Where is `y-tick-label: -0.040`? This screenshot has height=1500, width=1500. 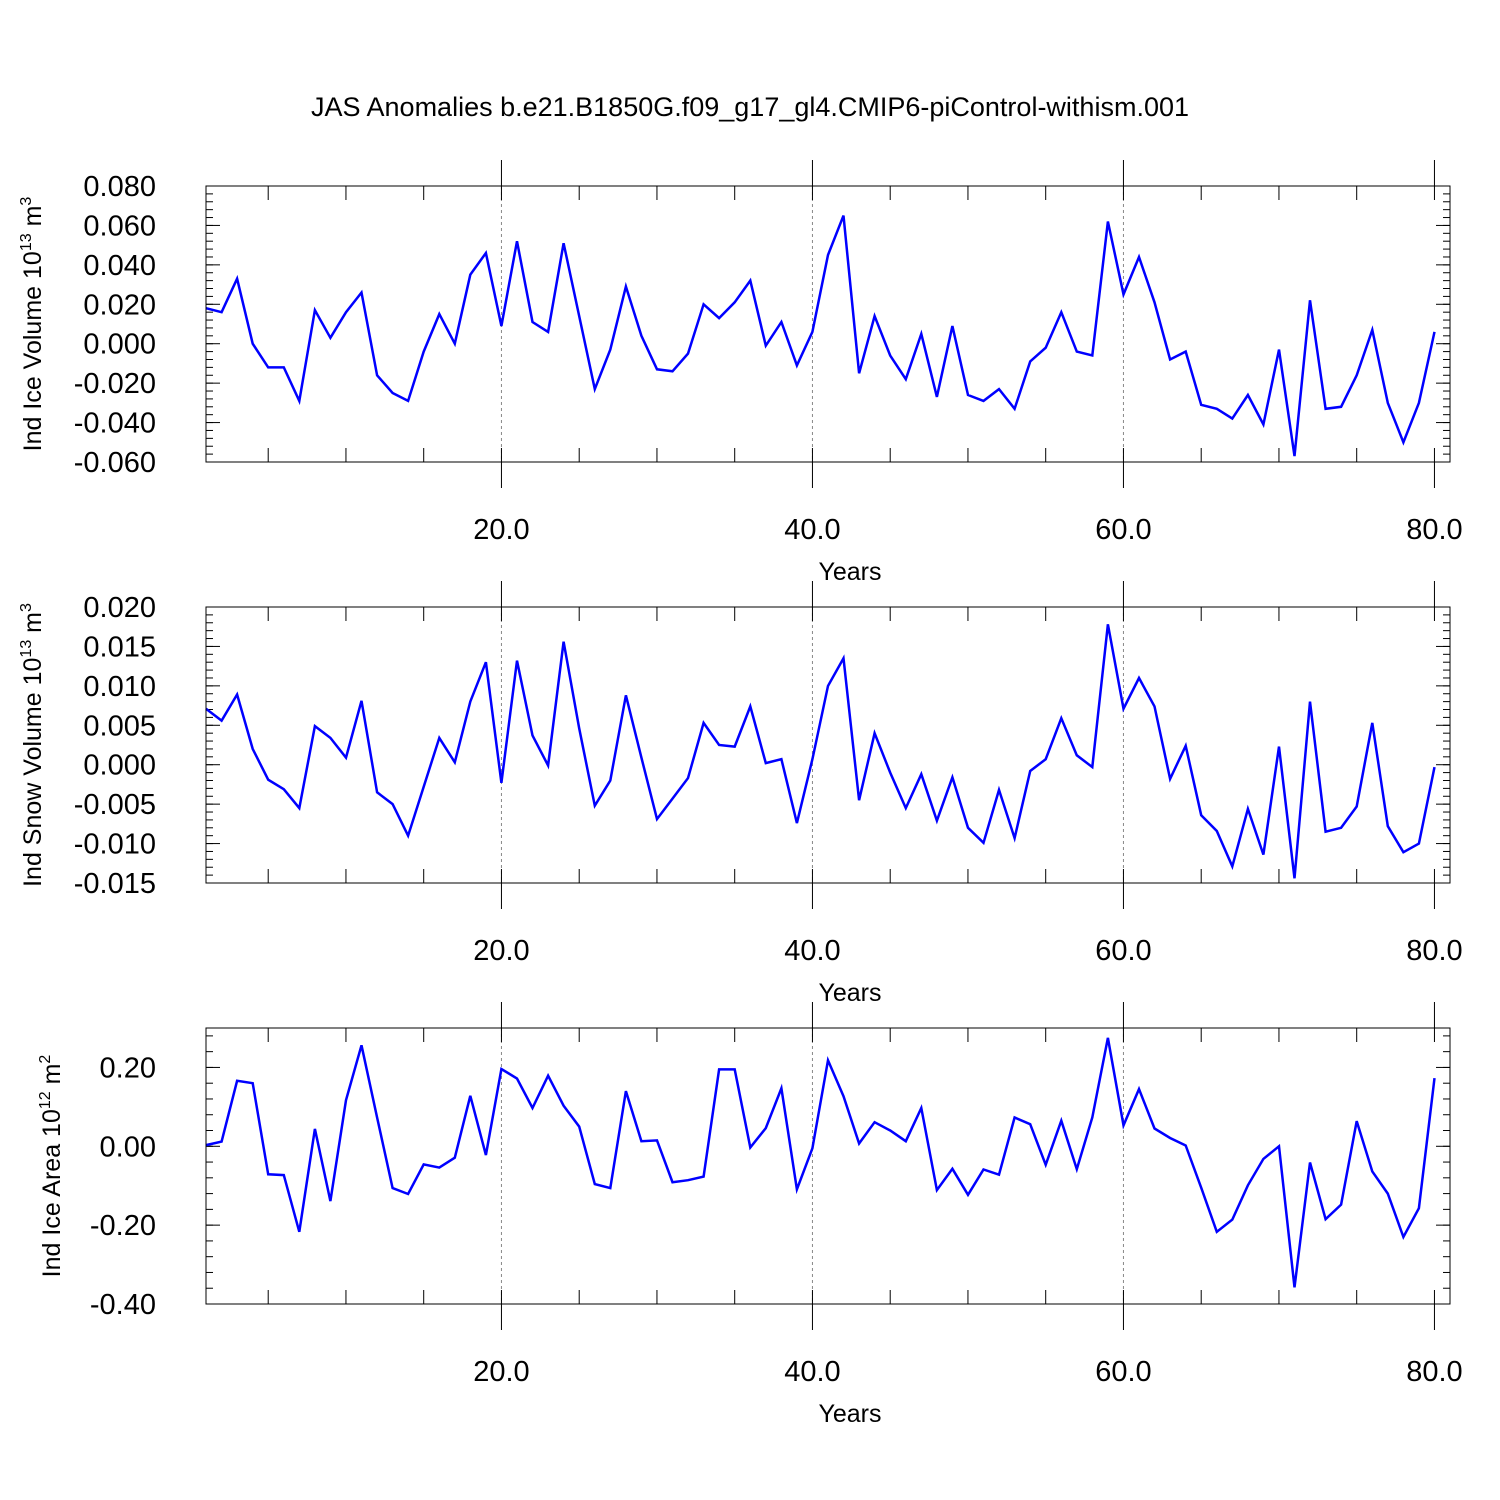 y-tick-label: -0.040 is located at coordinates (115, 424).